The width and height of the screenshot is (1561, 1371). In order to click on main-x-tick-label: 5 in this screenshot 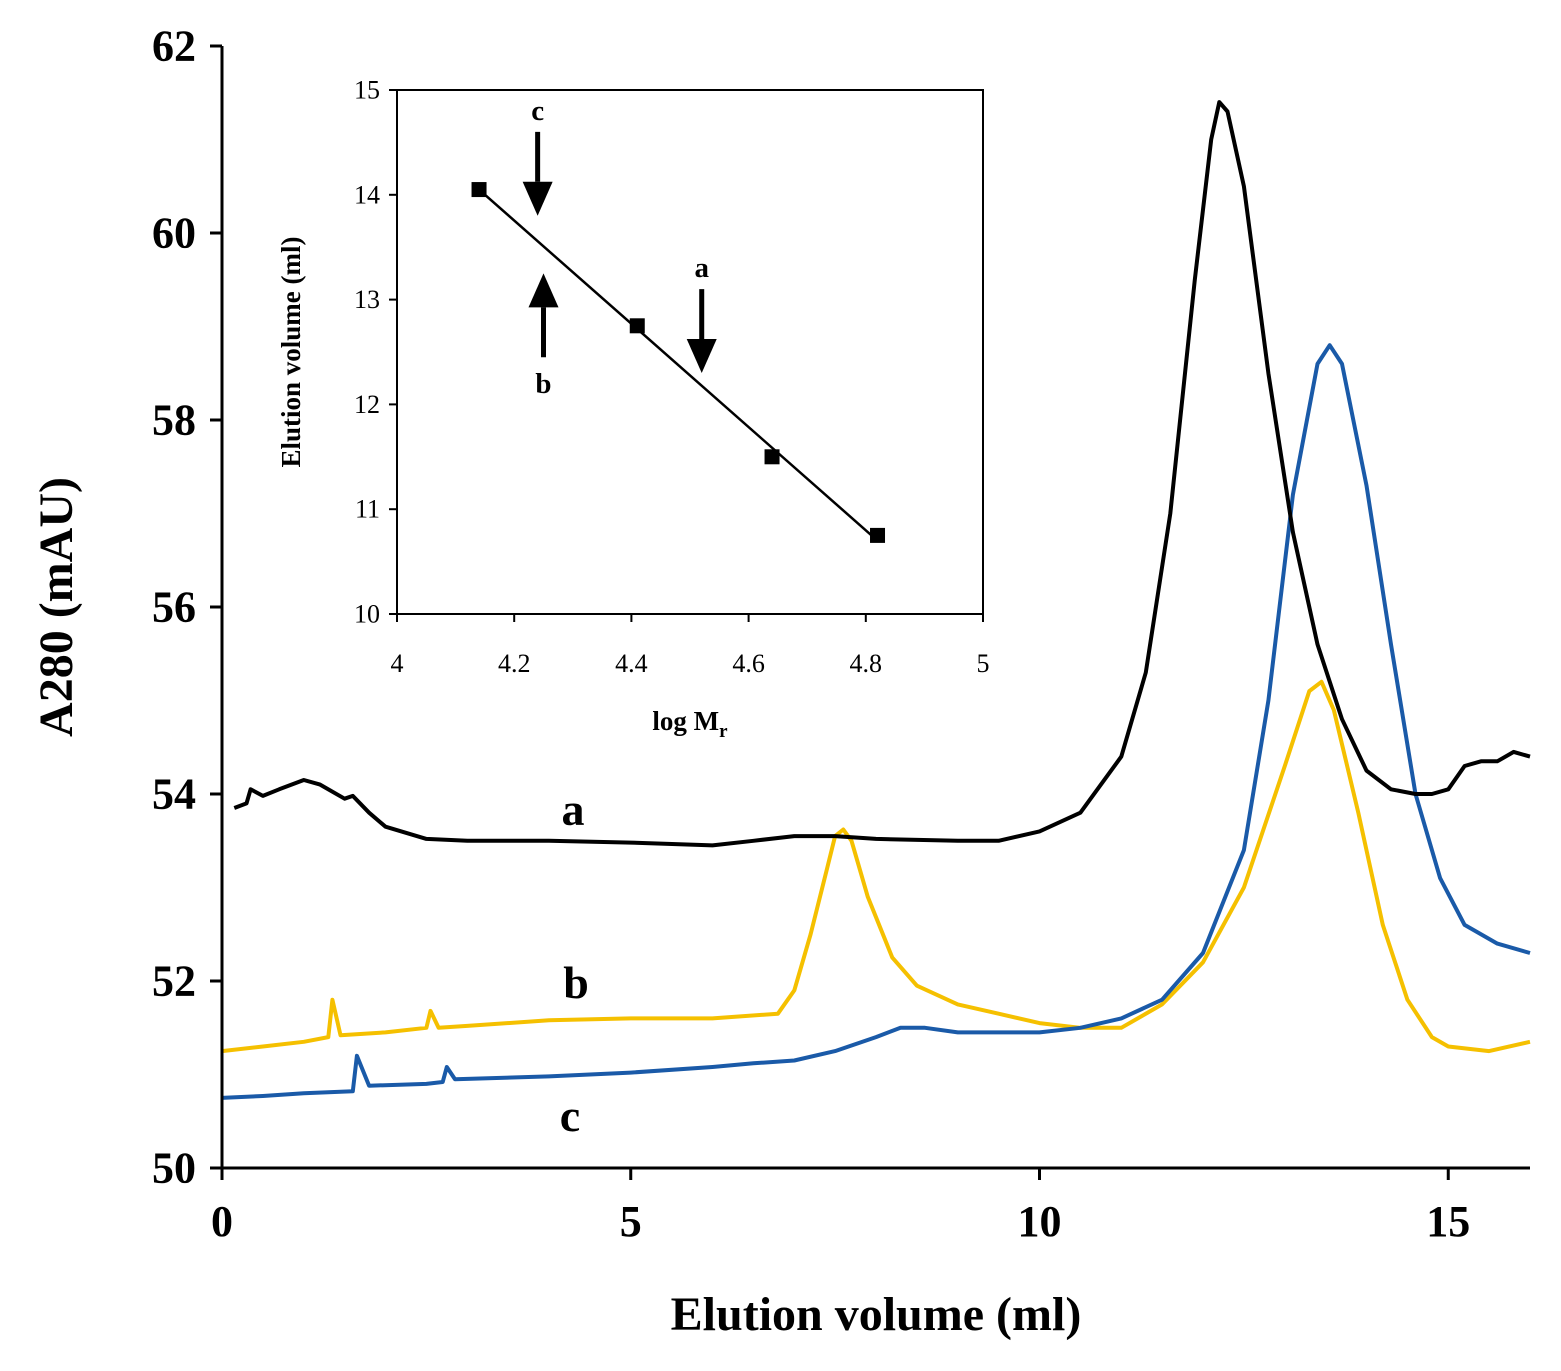, I will do `click(631, 1221)`.